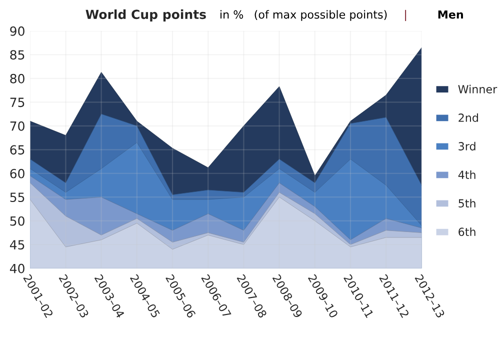 The width and height of the screenshot is (502, 344). Describe the element at coordinates (17, 173) in the screenshot. I see `y-tick-label: 60` at that location.